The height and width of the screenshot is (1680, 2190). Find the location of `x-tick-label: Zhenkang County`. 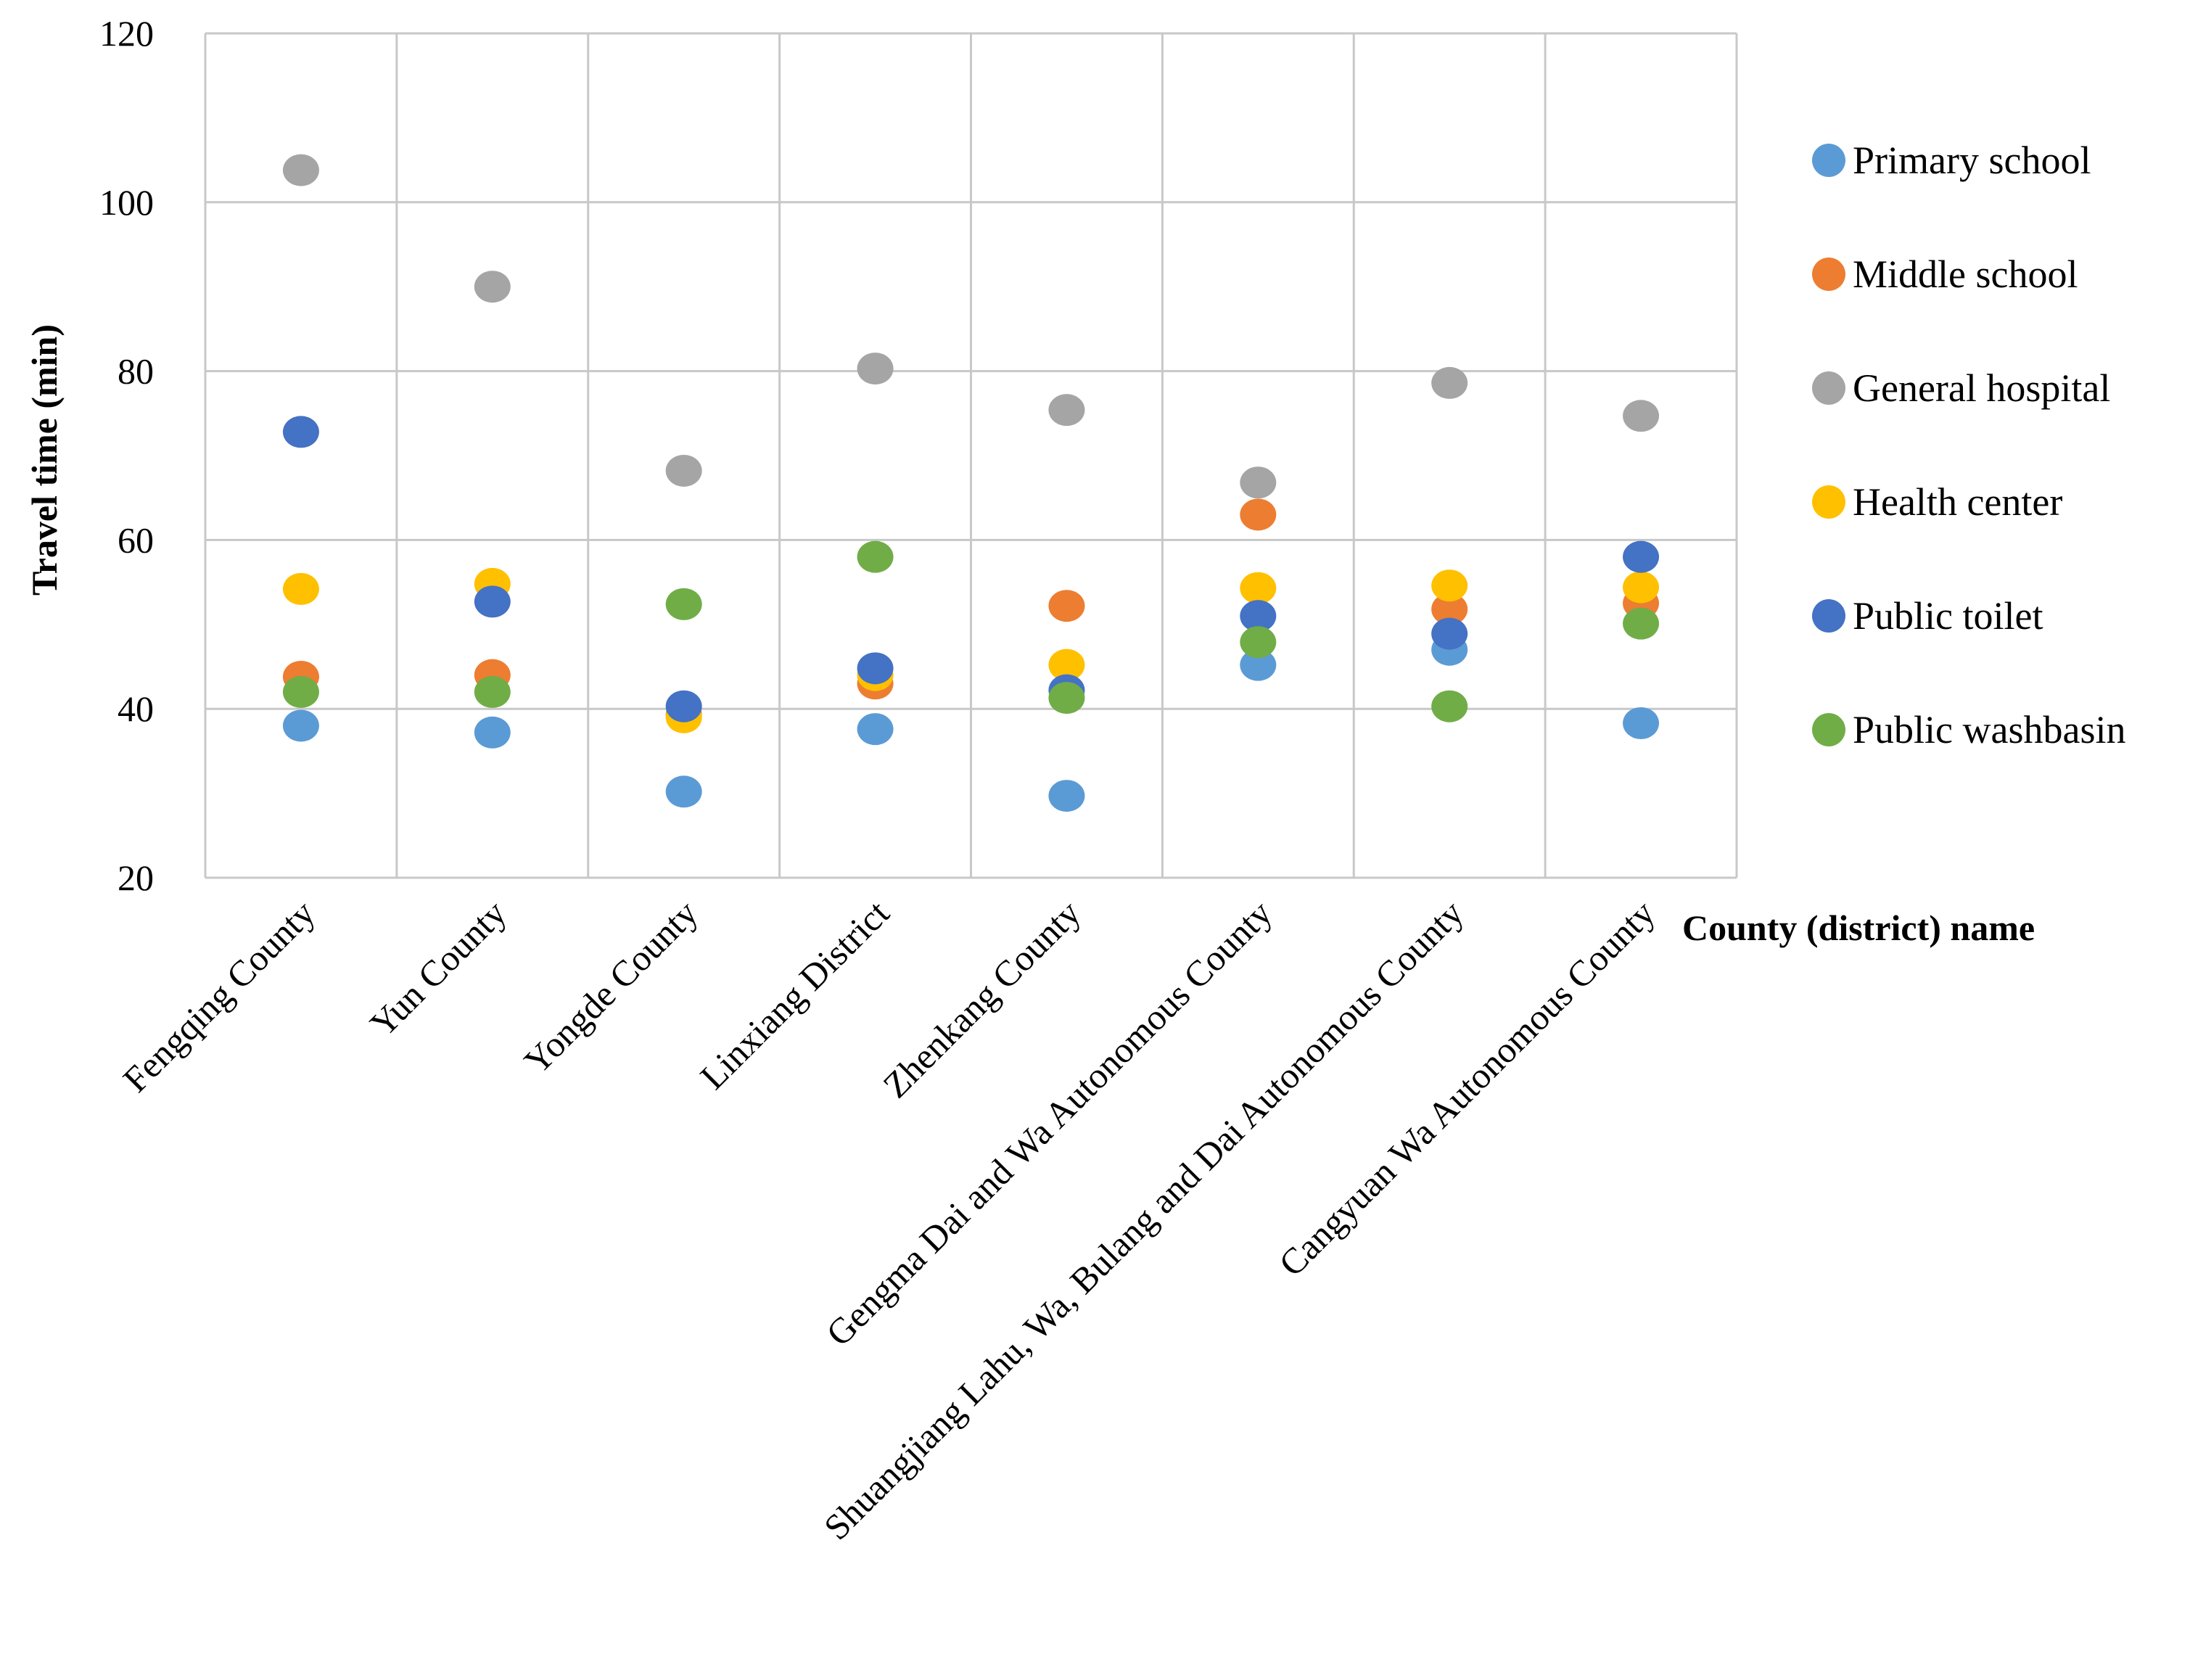

x-tick-label: Zhenkang County is located at coordinates (981, 998).